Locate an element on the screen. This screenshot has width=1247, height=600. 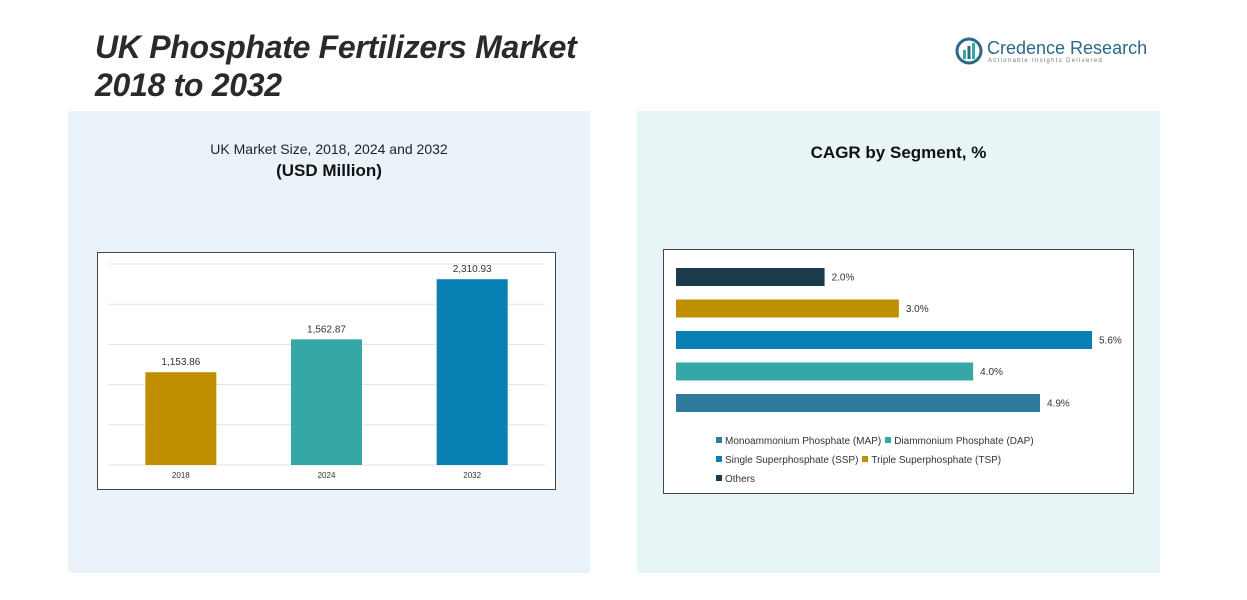
cagr-svg: 2.0% 3.0% 5.6% 4.0% 4.9% is located at coordinates (899, 340).